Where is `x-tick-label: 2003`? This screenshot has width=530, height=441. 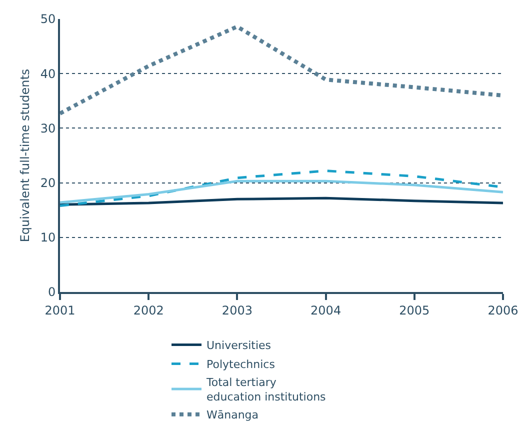 x-tick-label: 2003 is located at coordinates (237, 310).